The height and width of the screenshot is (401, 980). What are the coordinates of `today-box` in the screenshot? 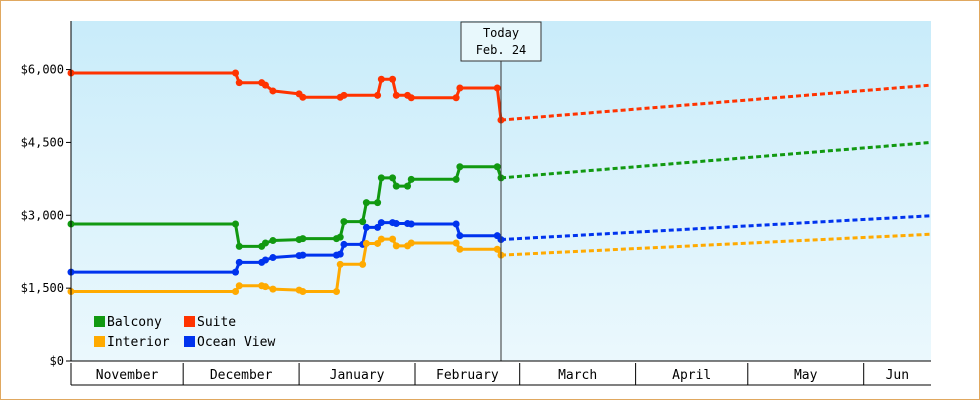 It's located at (501, 41).